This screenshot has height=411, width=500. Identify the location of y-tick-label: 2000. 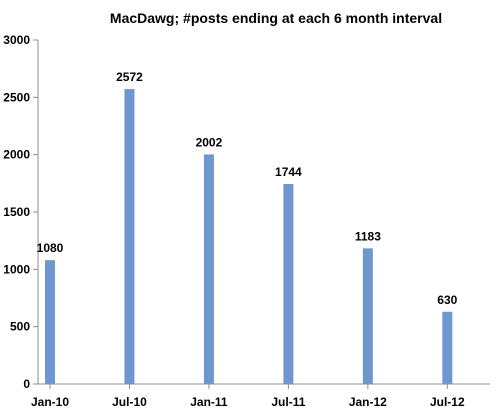
(16, 155).